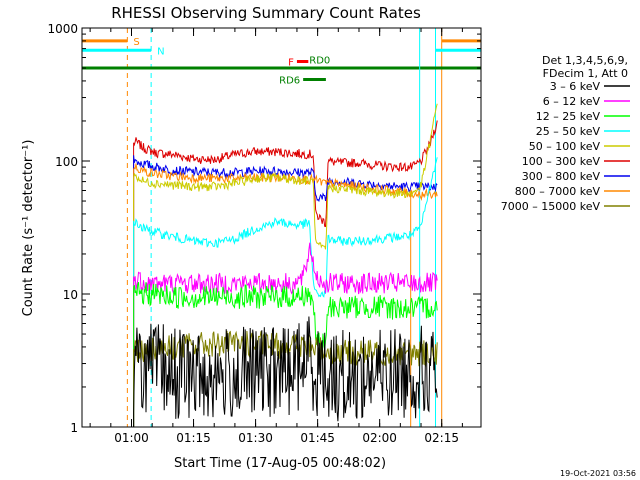  I want to click on y-axis-label: Count Rate (s⁻¹ detector⁻¹), so click(28, 228).